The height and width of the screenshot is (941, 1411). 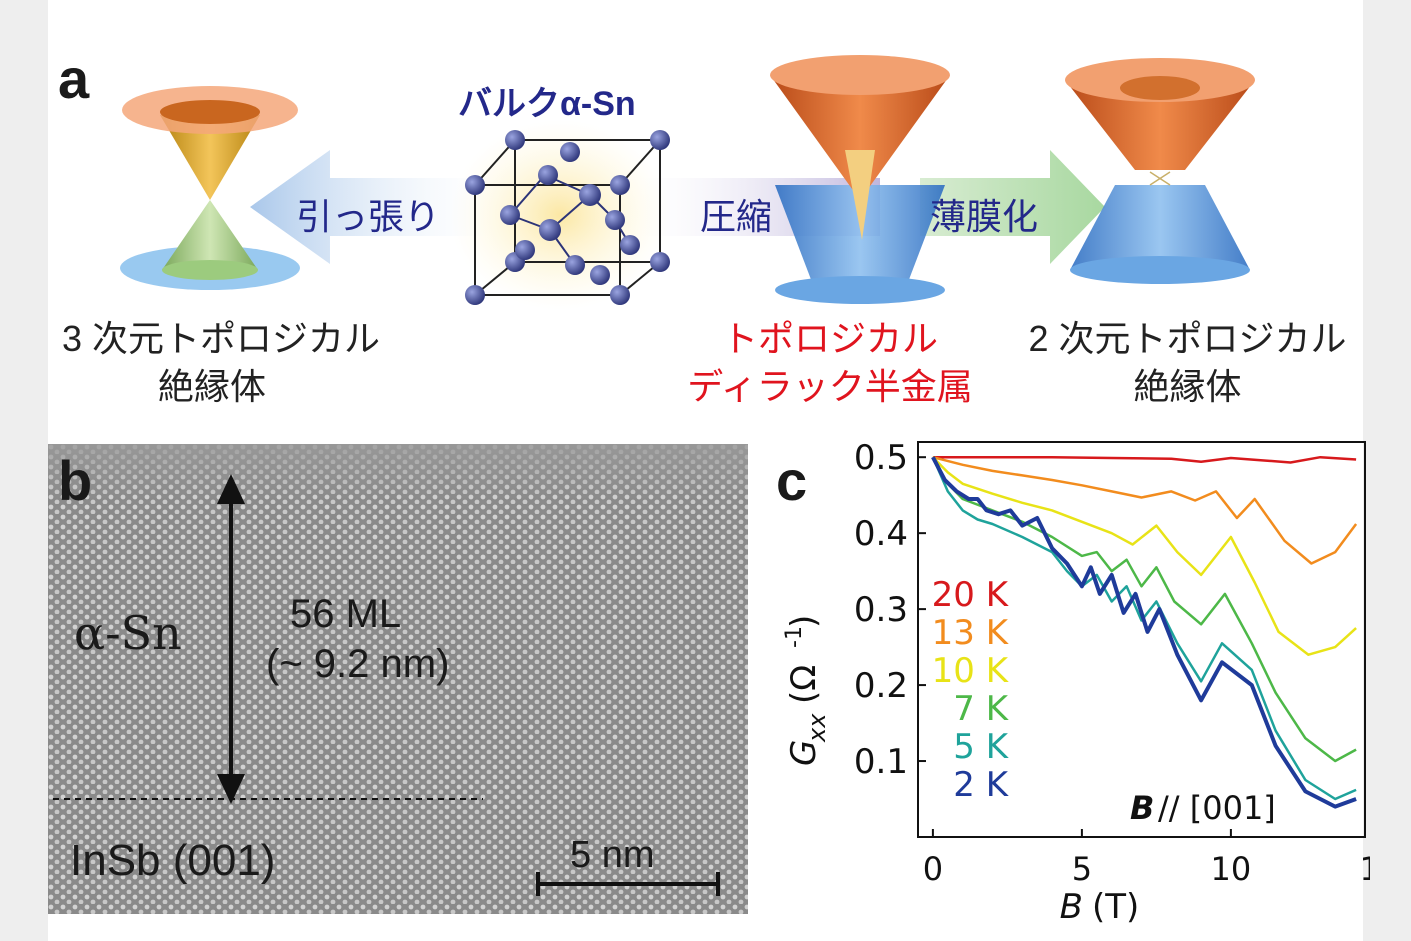 I want to click on ti3d-band-diagram, so click(x=210, y=188).